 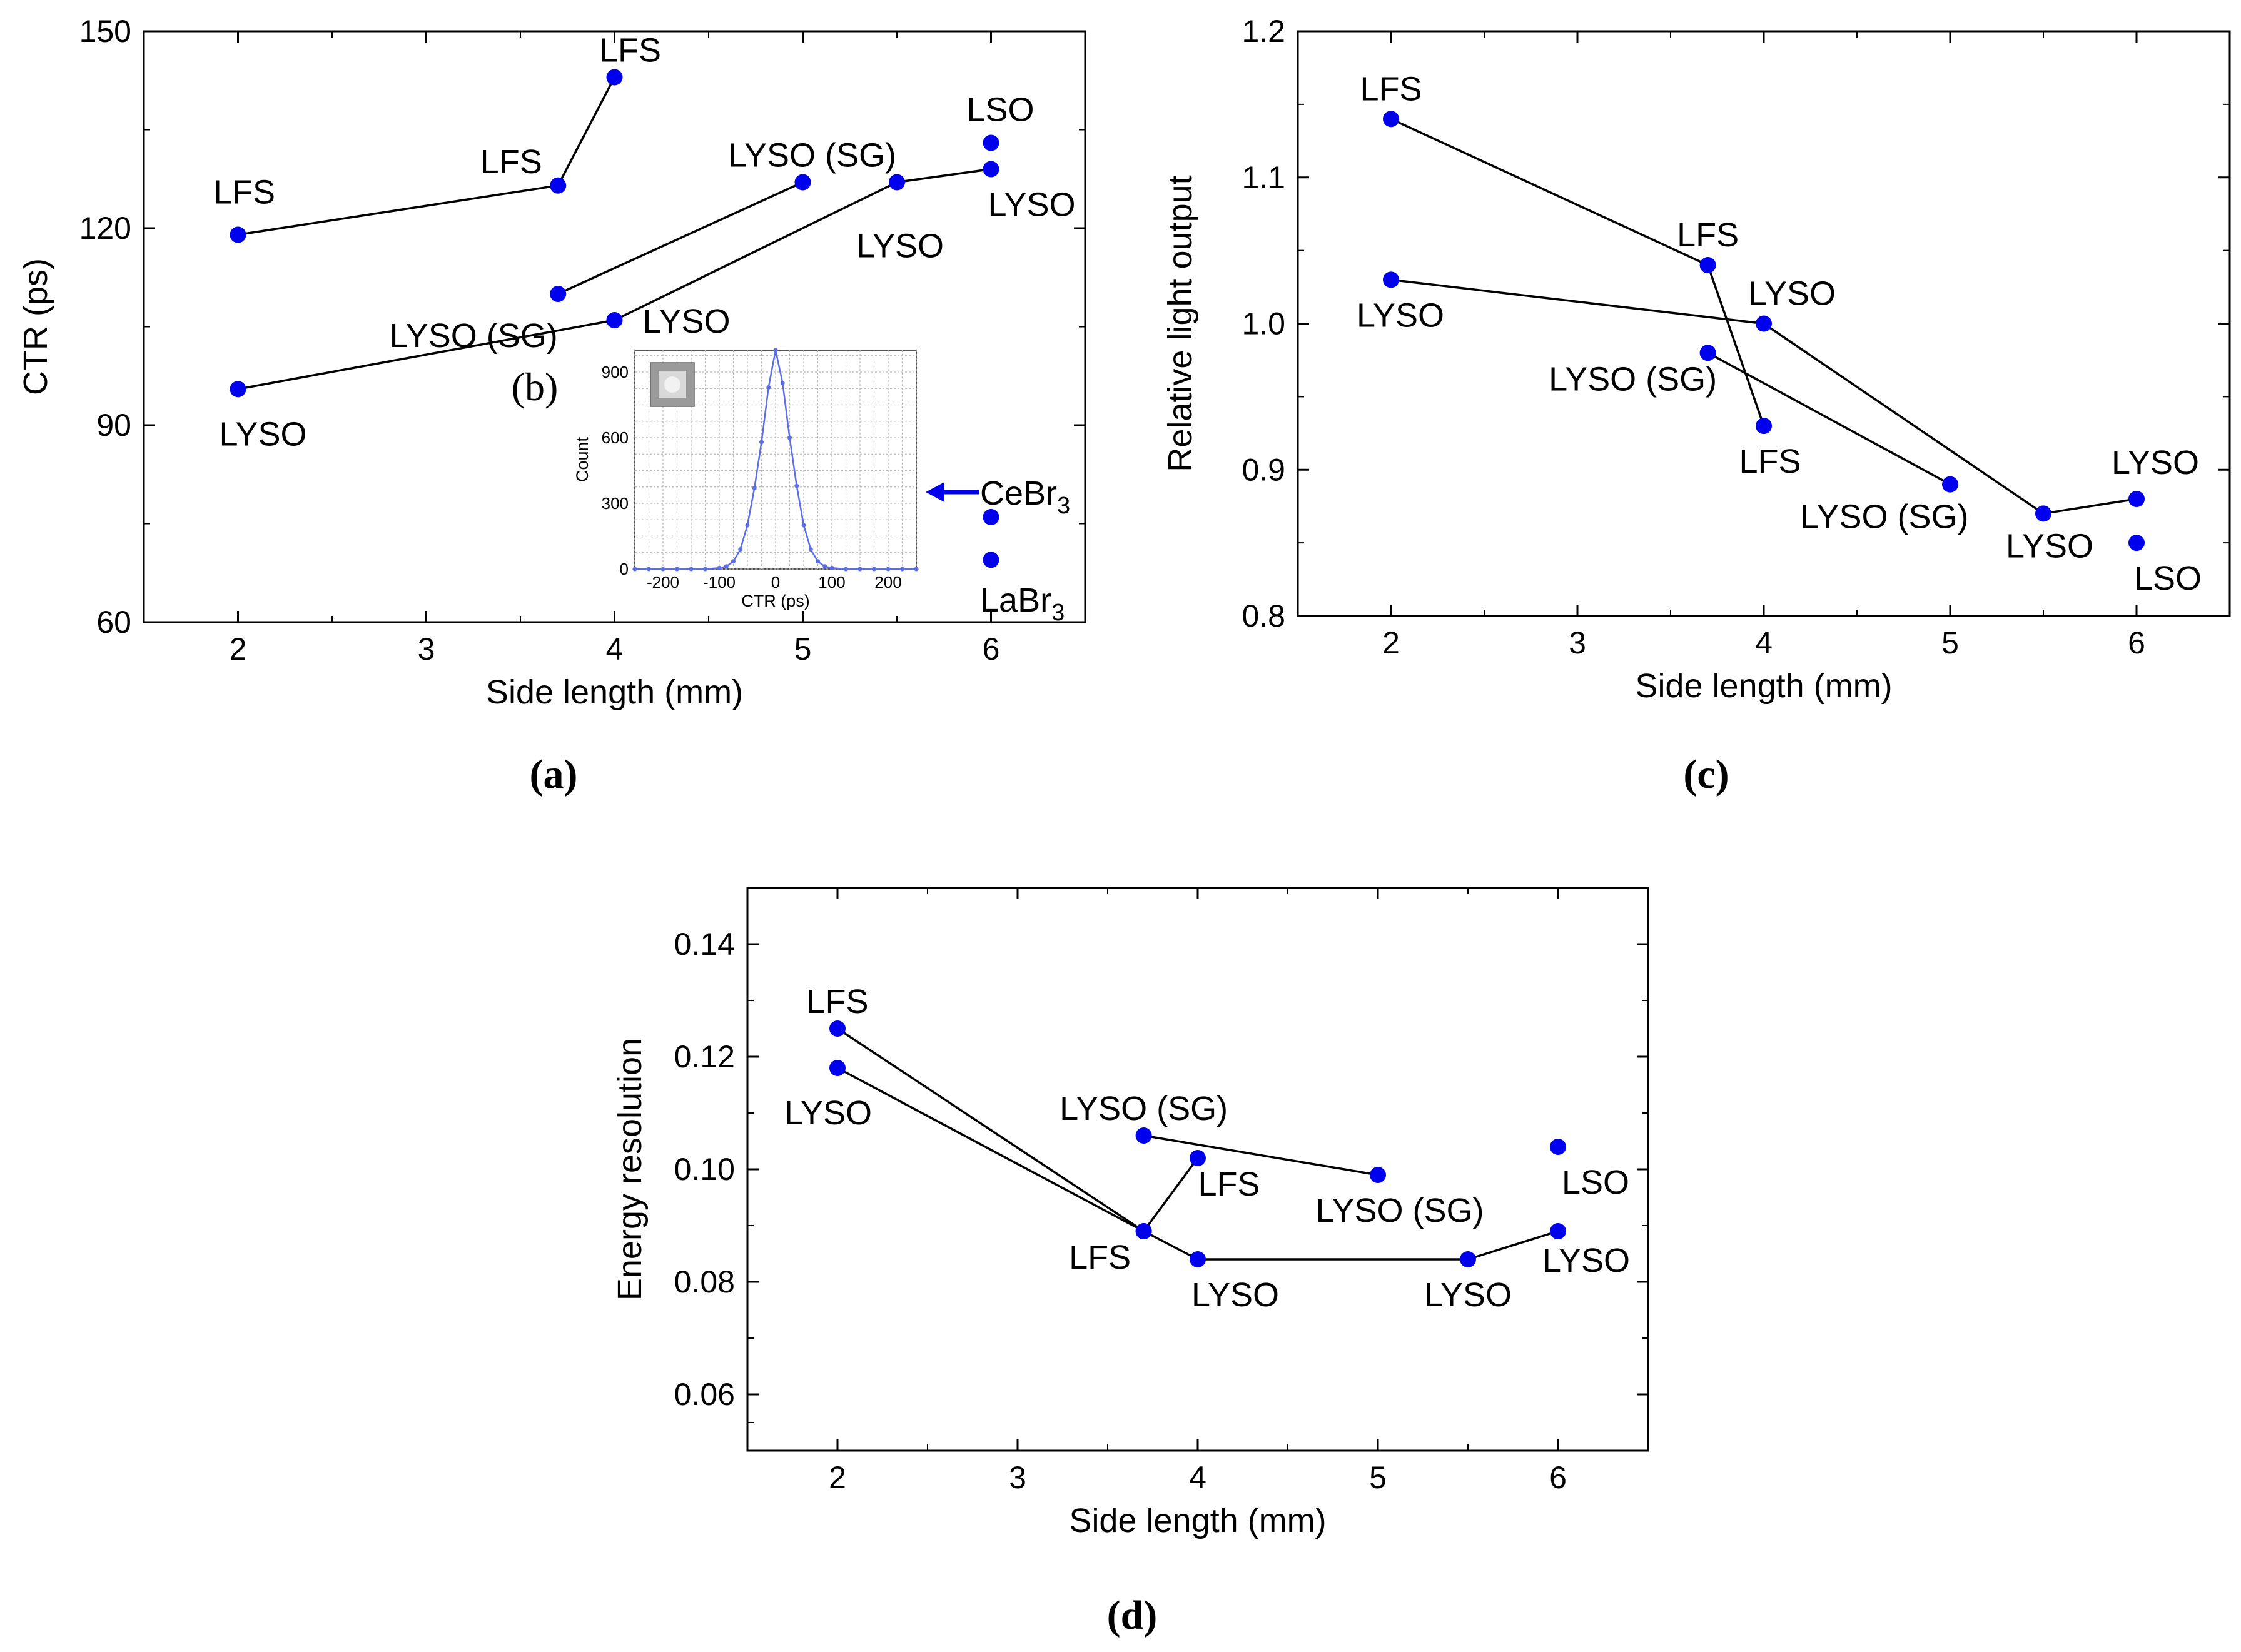 I want to click on point-label: LSO, so click(x=1595, y=1182).